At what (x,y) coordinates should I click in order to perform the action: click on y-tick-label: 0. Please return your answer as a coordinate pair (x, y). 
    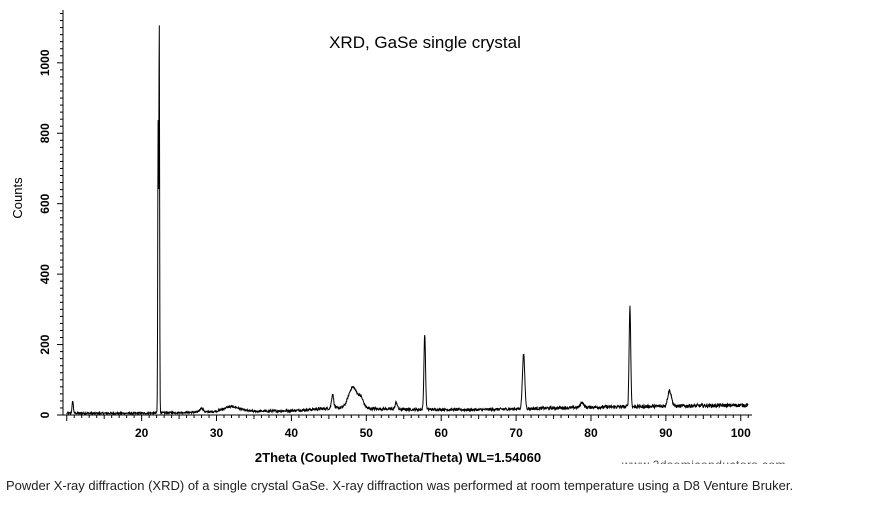
    Looking at the image, I should click on (45, 414).